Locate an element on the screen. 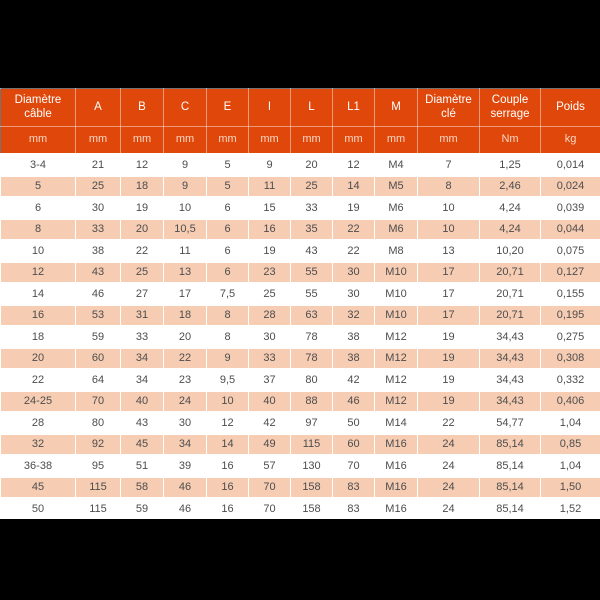 Image resolution: width=600 pixels, height=600 pixels. table-cell: M12 is located at coordinates (396, 400).